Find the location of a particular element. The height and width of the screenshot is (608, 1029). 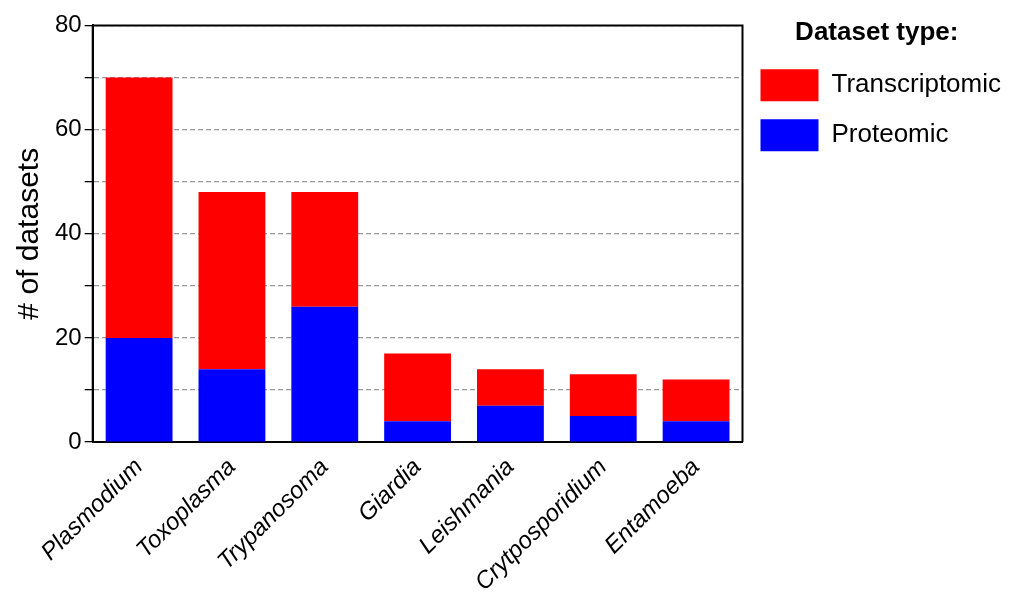

y-tick-label: 60 is located at coordinates (68, 128).